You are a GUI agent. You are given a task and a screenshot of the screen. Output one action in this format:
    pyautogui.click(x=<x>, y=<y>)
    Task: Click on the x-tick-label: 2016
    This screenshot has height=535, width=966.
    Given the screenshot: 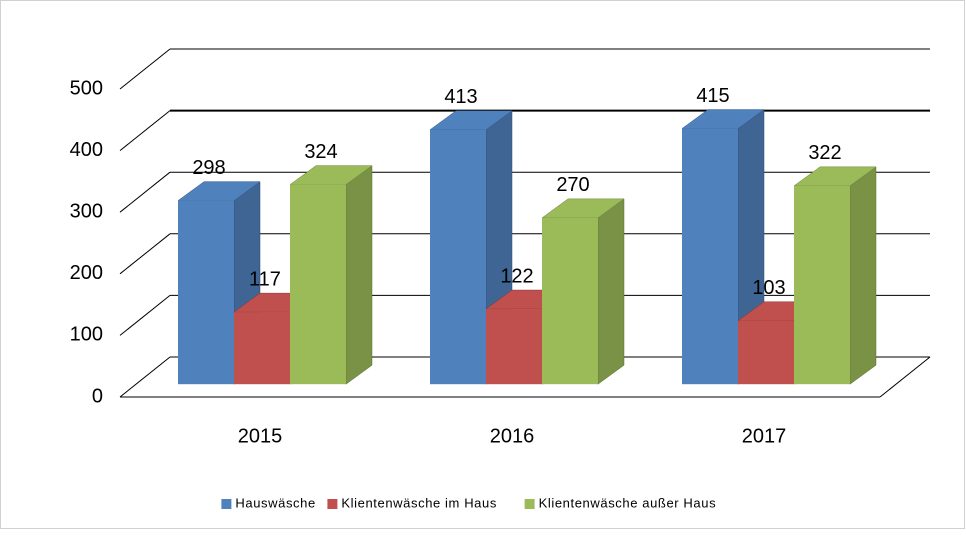 What is the action you would take?
    pyautogui.click(x=512, y=436)
    